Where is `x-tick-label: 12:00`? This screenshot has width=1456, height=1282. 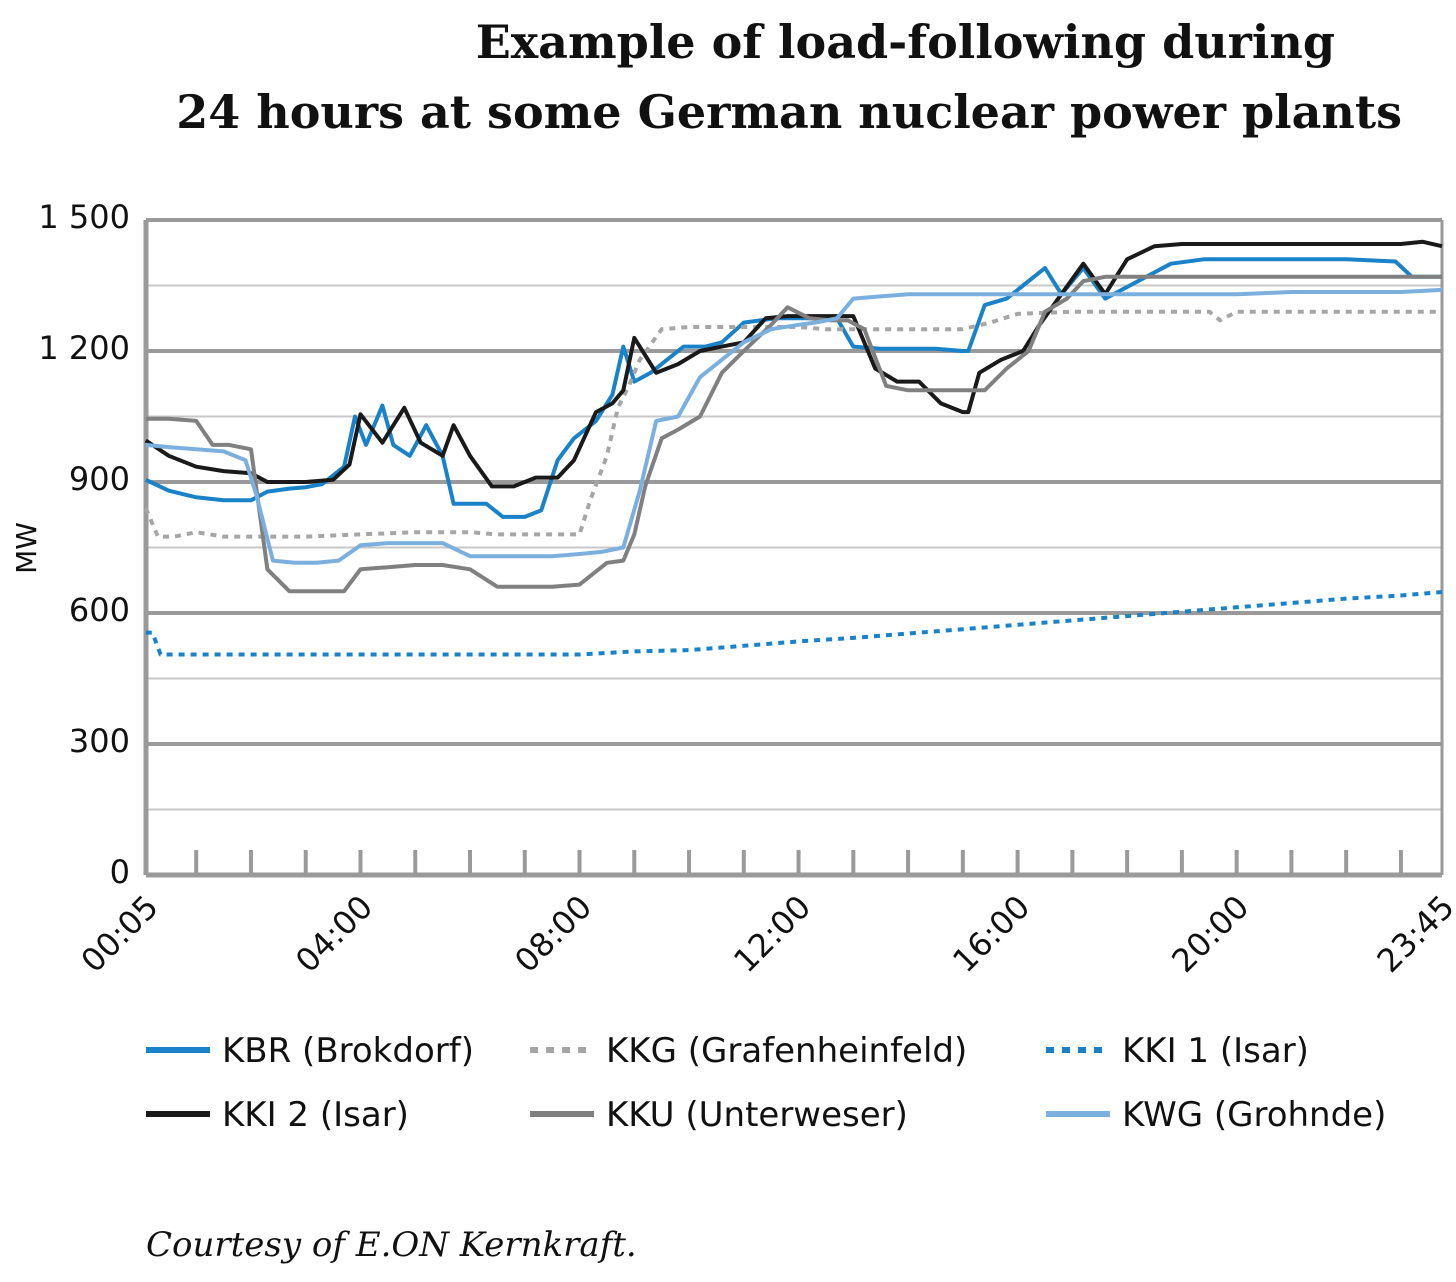 x-tick-label: 12:00 is located at coordinates (772, 934).